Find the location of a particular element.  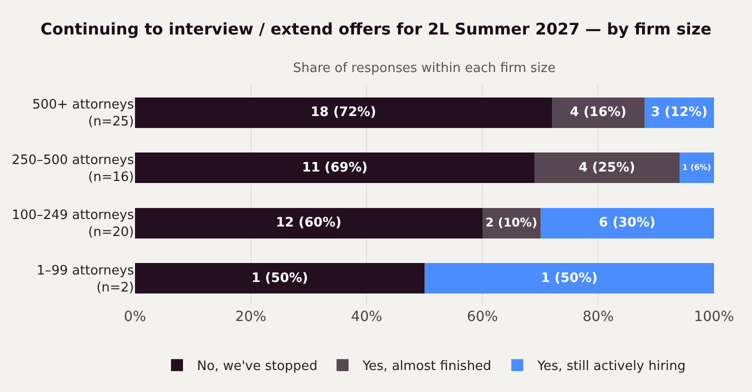

data-label: 18 (72%) is located at coordinates (343, 112).